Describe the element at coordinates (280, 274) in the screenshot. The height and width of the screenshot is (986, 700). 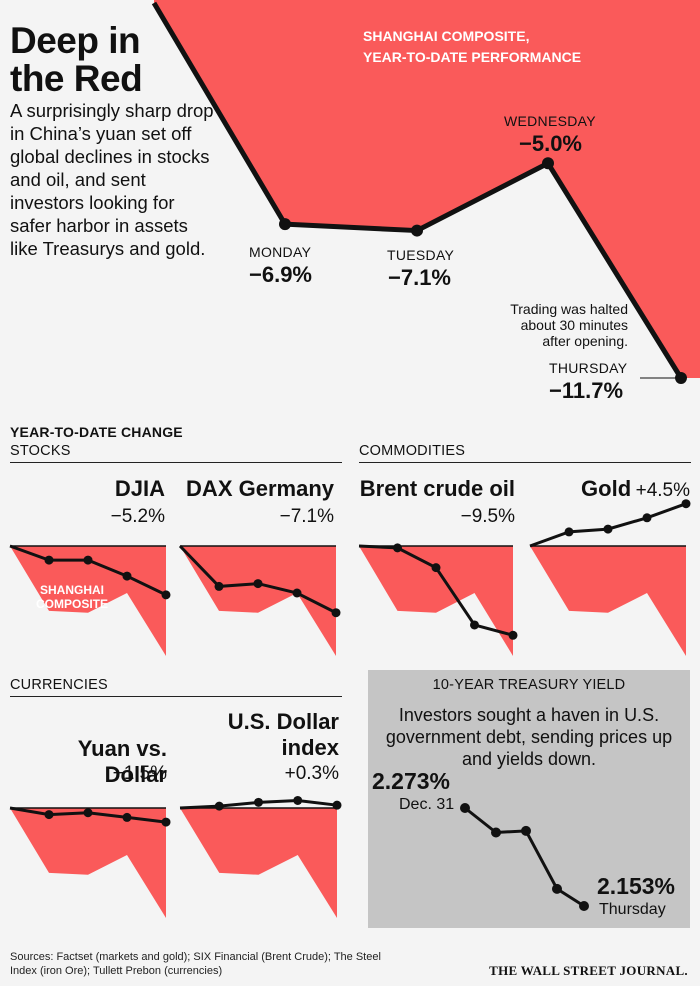
I see `label-monday-pct: −6.9%` at that location.